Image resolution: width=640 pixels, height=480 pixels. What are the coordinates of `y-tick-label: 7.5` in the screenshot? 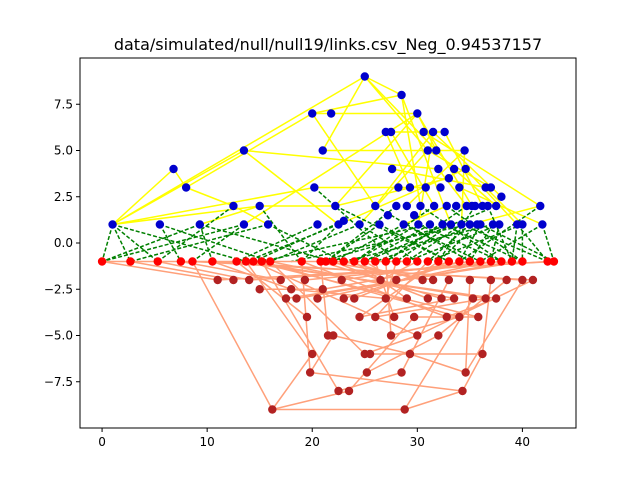 It's located at (63, 104).